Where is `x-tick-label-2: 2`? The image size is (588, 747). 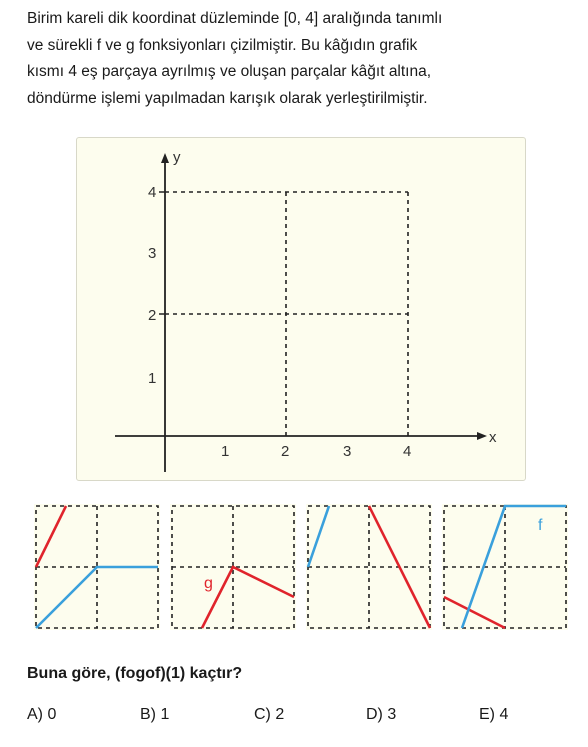
x-tick-label-2: 2 is located at coordinates (285, 451).